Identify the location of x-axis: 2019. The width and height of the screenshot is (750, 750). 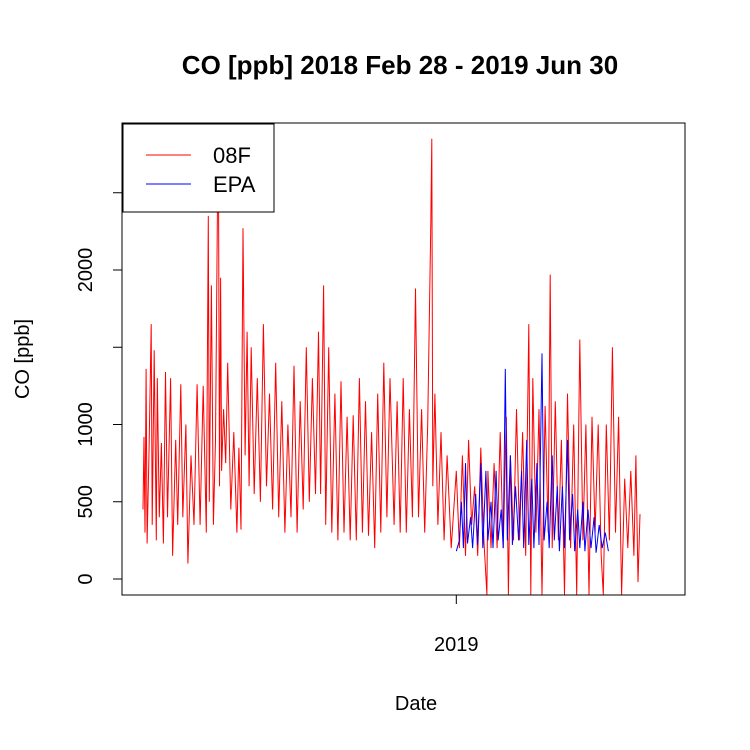
(456, 625).